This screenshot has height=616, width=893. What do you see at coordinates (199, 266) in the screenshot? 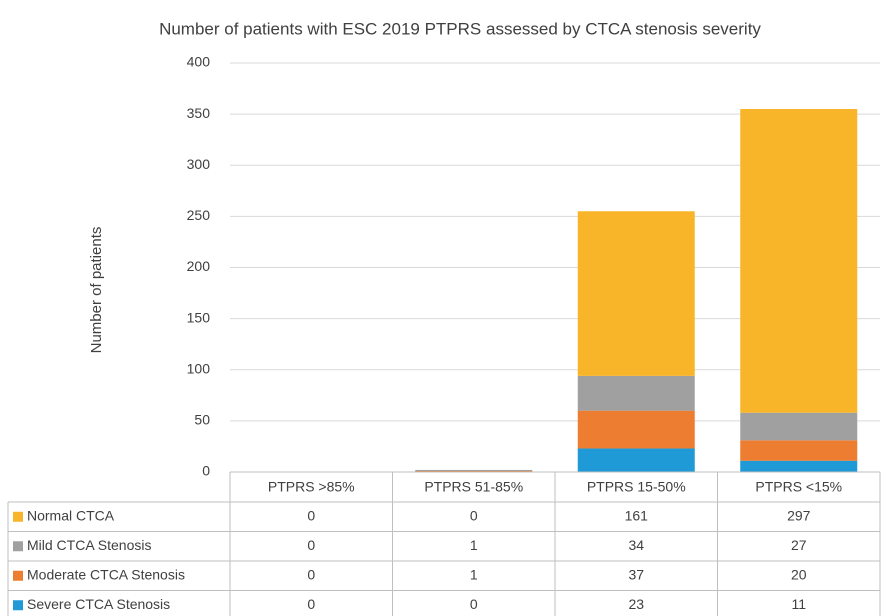
I see `y-tick-label: 200` at bounding box center [199, 266].